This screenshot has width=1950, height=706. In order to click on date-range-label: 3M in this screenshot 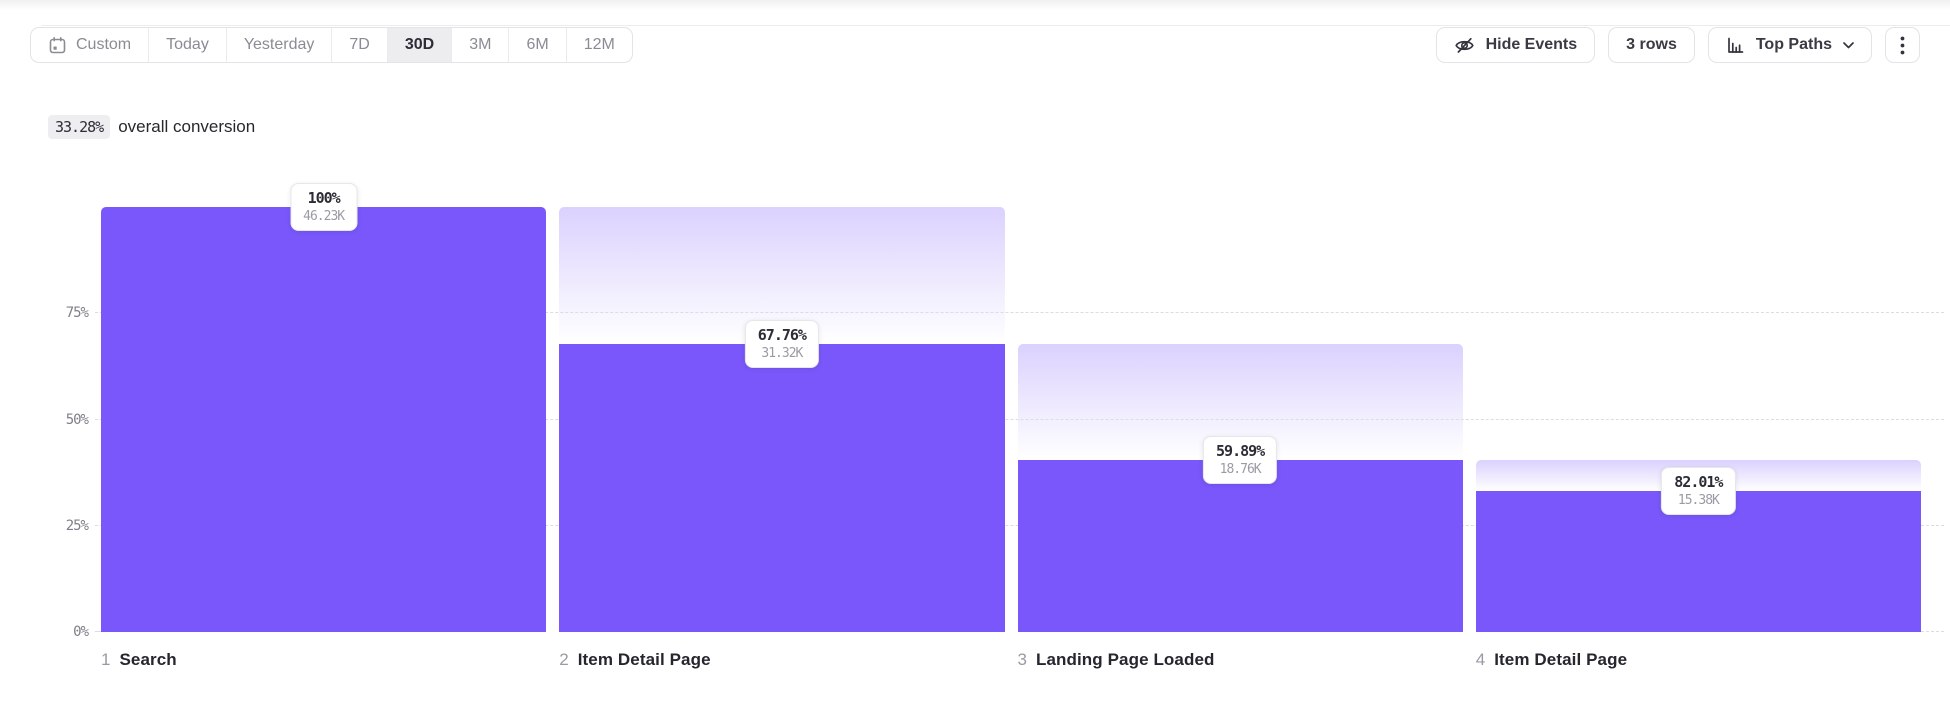, I will do `click(480, 44)`.